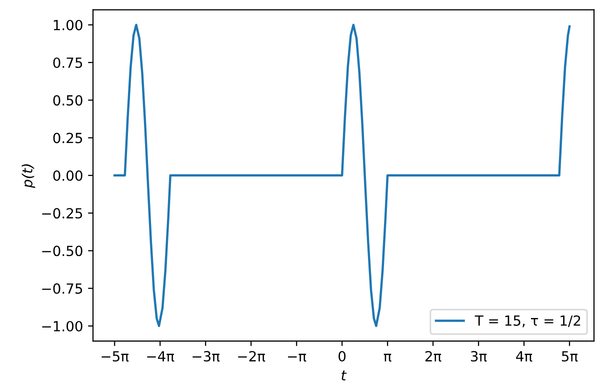 This screenshot has height=392, width=600. Describe the element at coordinates (342, 356) in the screenshot. I see `x-tick-label: 0` at that location.